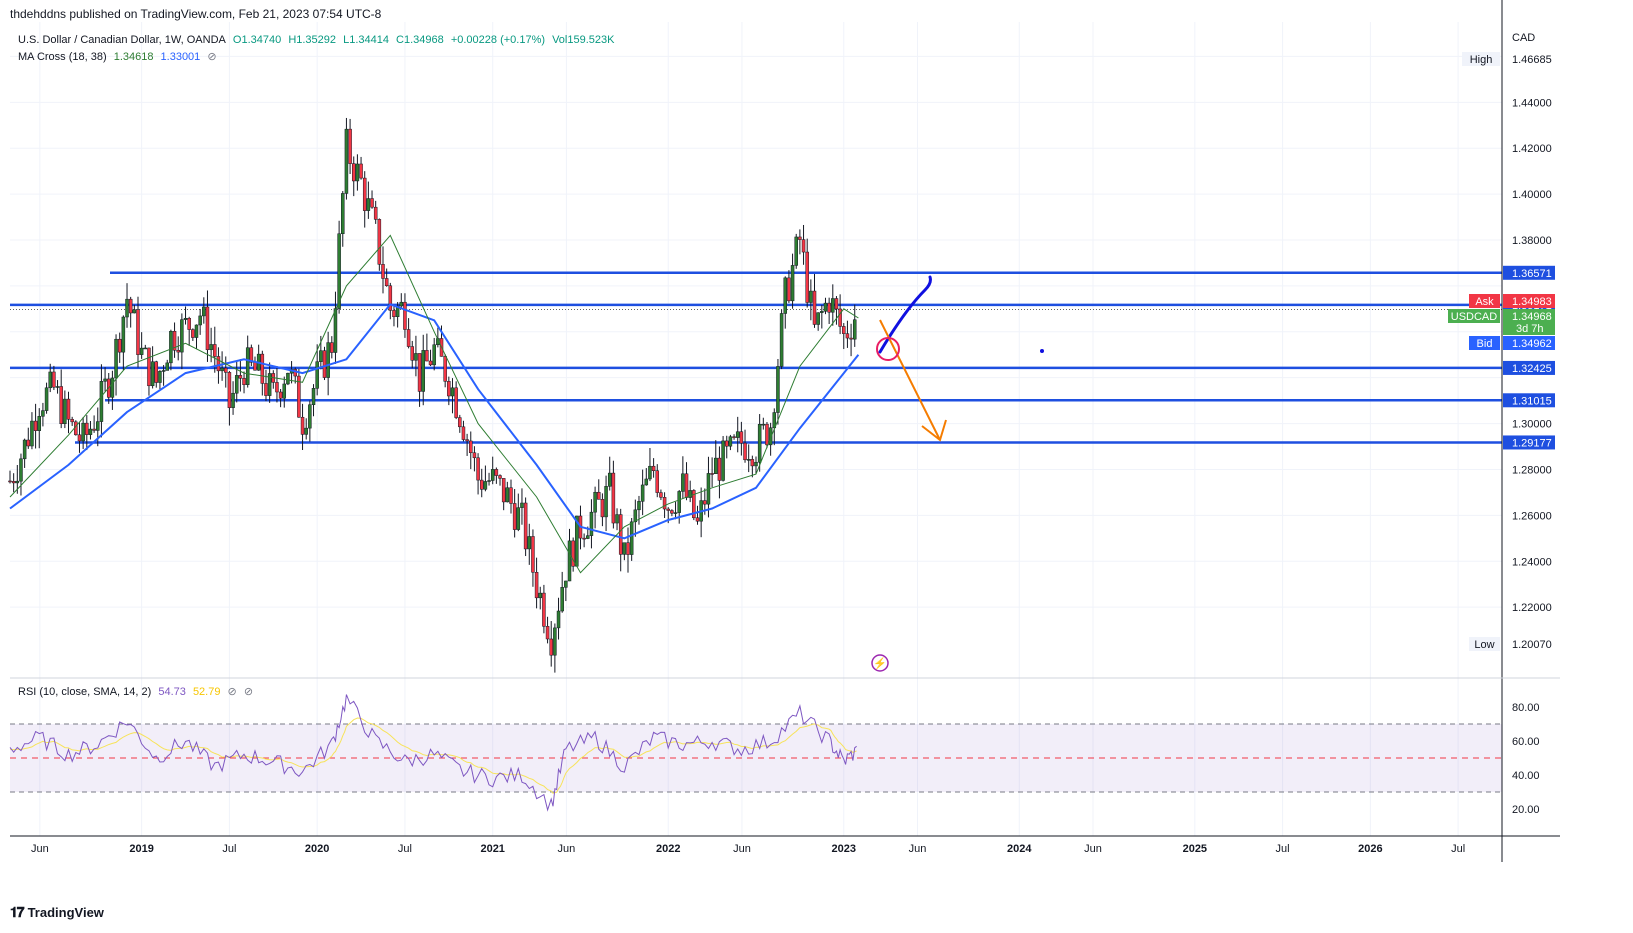  What do you see at coordinates (1529, 301) in the screenshot?
I see `ask-value-box` at bounding box center [1529, 301].